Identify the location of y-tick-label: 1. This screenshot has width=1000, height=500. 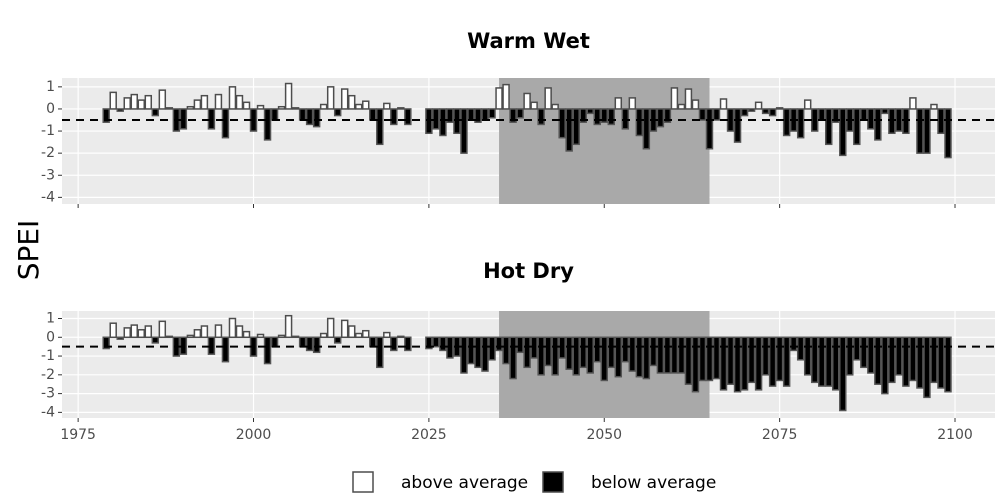
(50, 319).